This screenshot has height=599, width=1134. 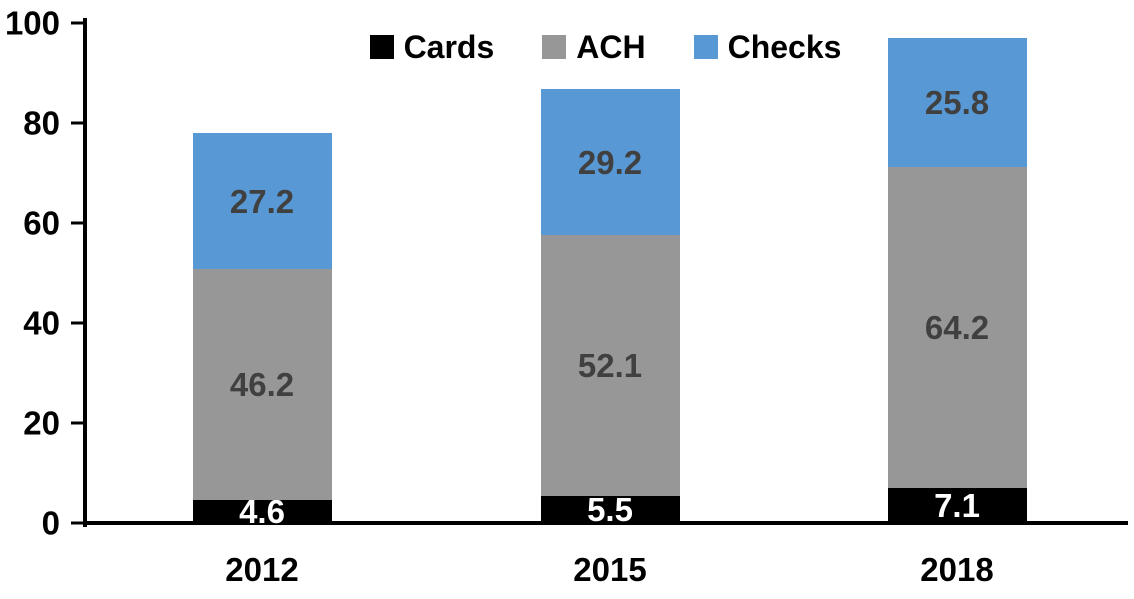 What do you see at coordinates (610, 569) in the screenshot?
I see `x-axis-label: 2015` at bounding box center [610, 569].